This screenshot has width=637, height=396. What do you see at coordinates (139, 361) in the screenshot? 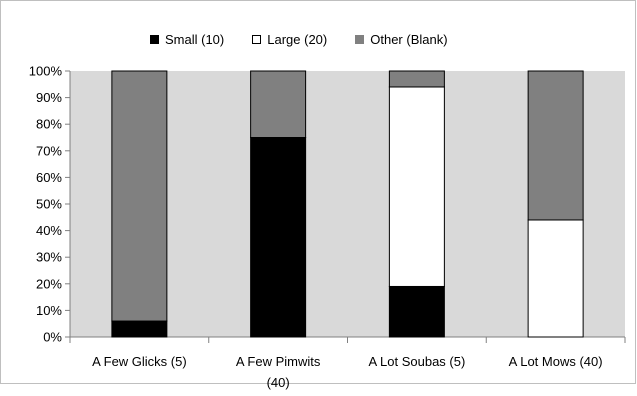
I see `x-category-label: A Few Glicks (5)` at bounding box center [139, 361].